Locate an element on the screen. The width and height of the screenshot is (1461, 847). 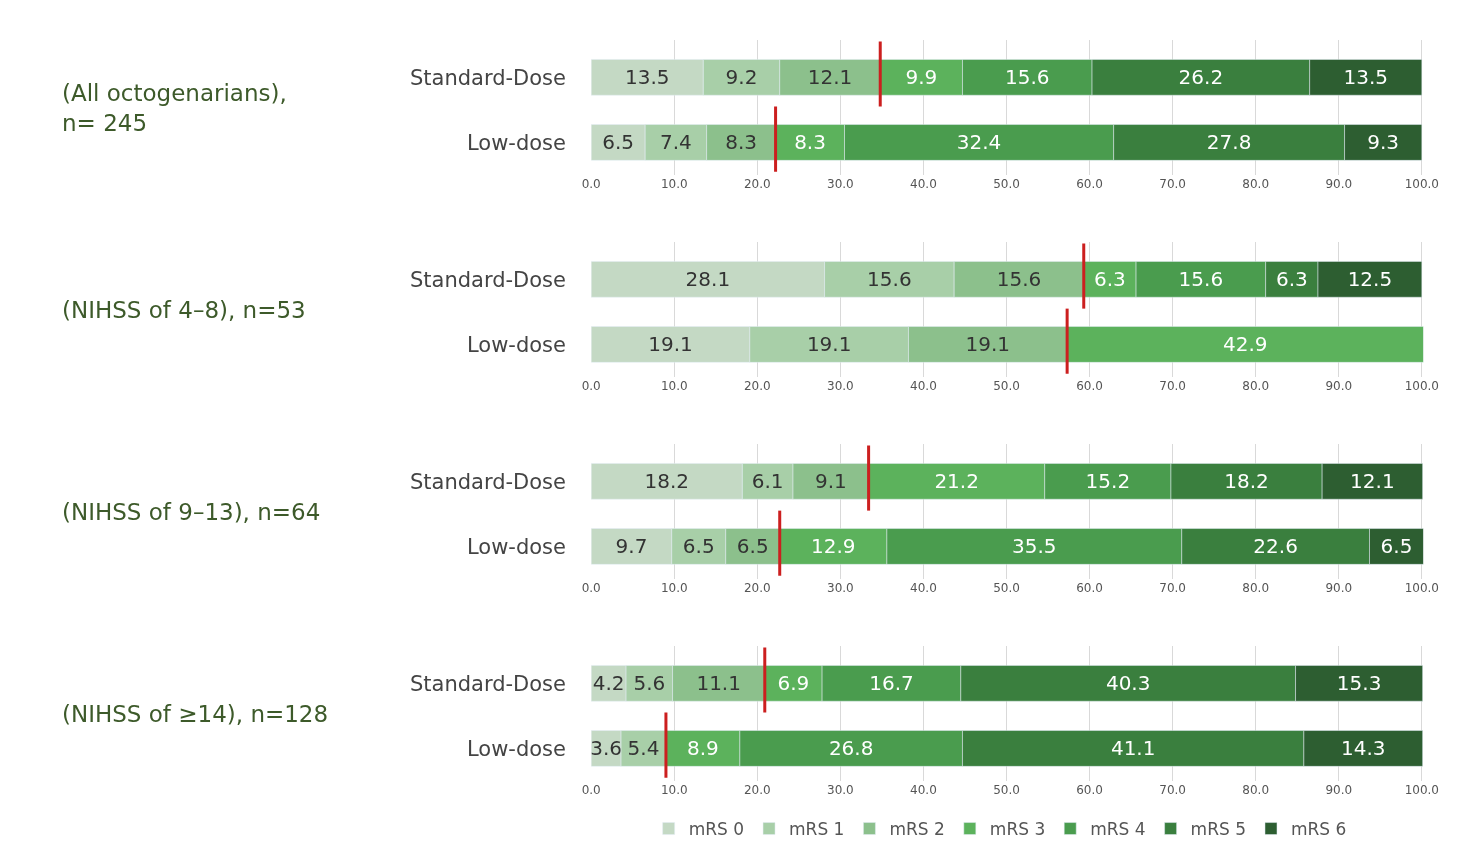
data-label: 7.4 is located at coordinates (675, 142).